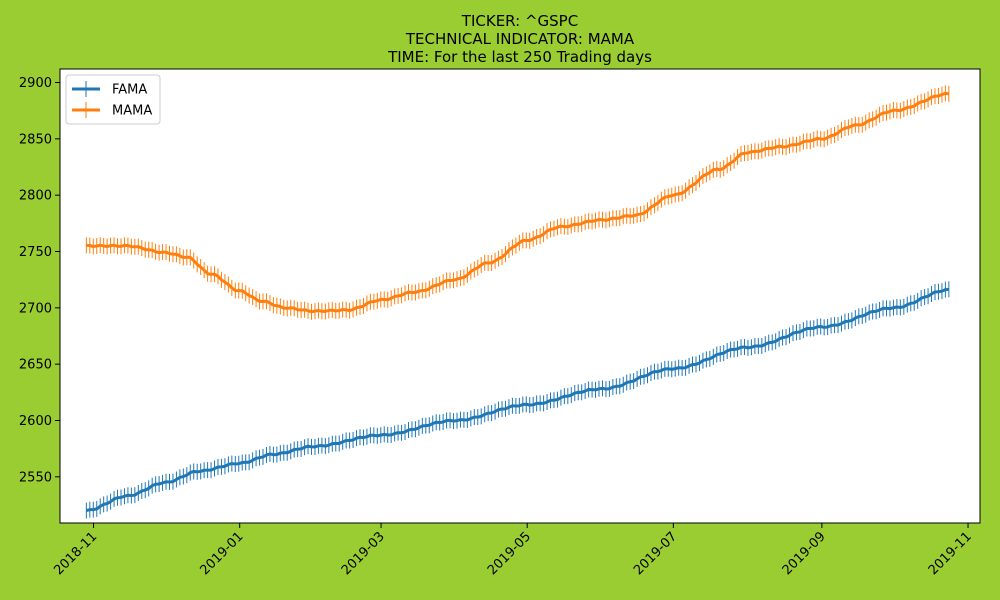 The width and height of the screenshot is (1000, 600). Describe the element at coordinates (804, 553) in the screenshot. I see `x-tick-label: 2019-09` at that location.